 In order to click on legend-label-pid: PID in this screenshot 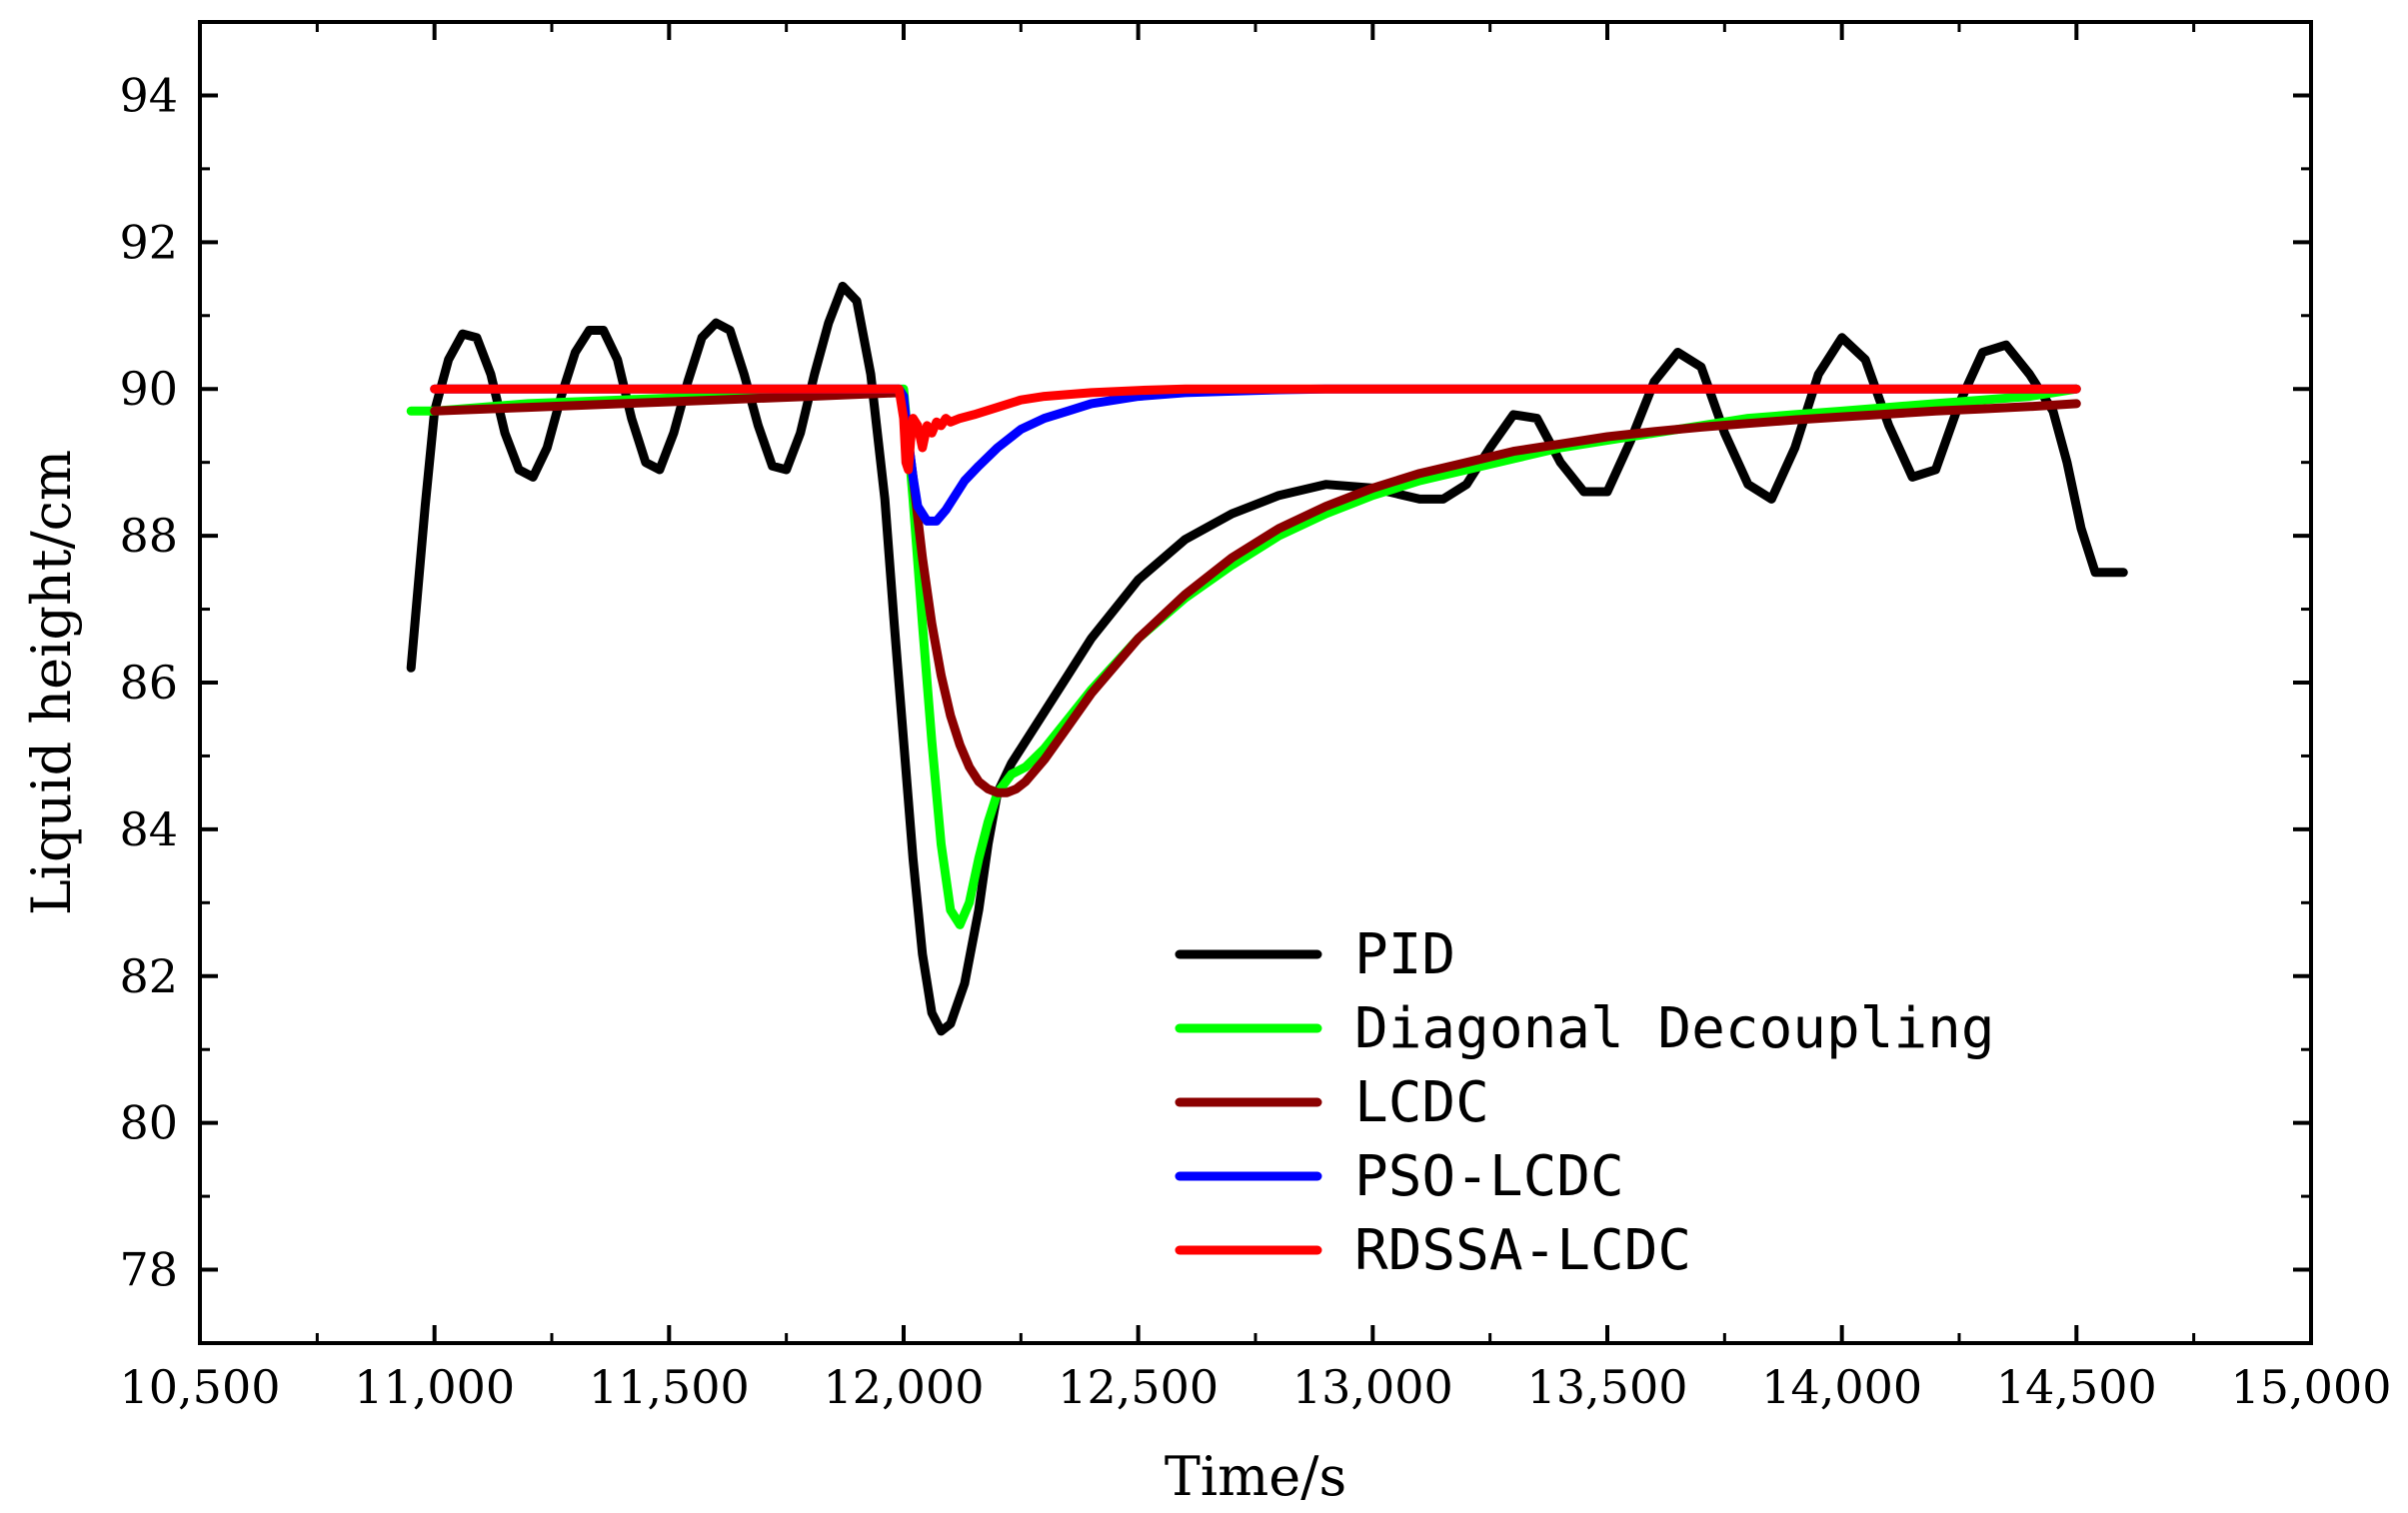, I will do `click(1404, 955)`.